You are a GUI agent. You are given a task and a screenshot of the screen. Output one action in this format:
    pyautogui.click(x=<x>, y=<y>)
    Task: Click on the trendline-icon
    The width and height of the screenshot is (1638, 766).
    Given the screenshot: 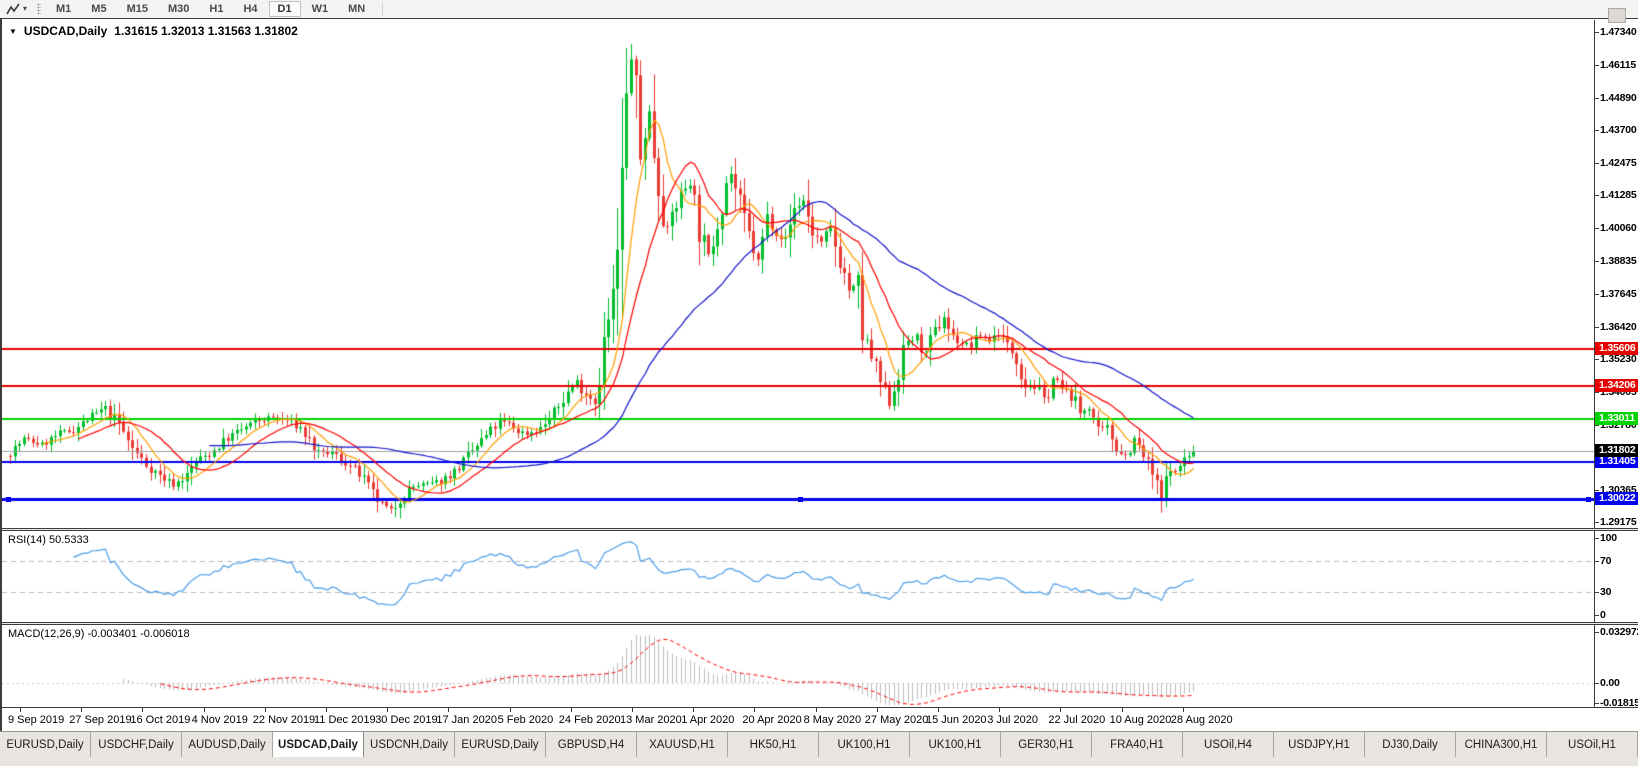 What is the action you would take?
    pyautogui.click(x=13, y=8)
    